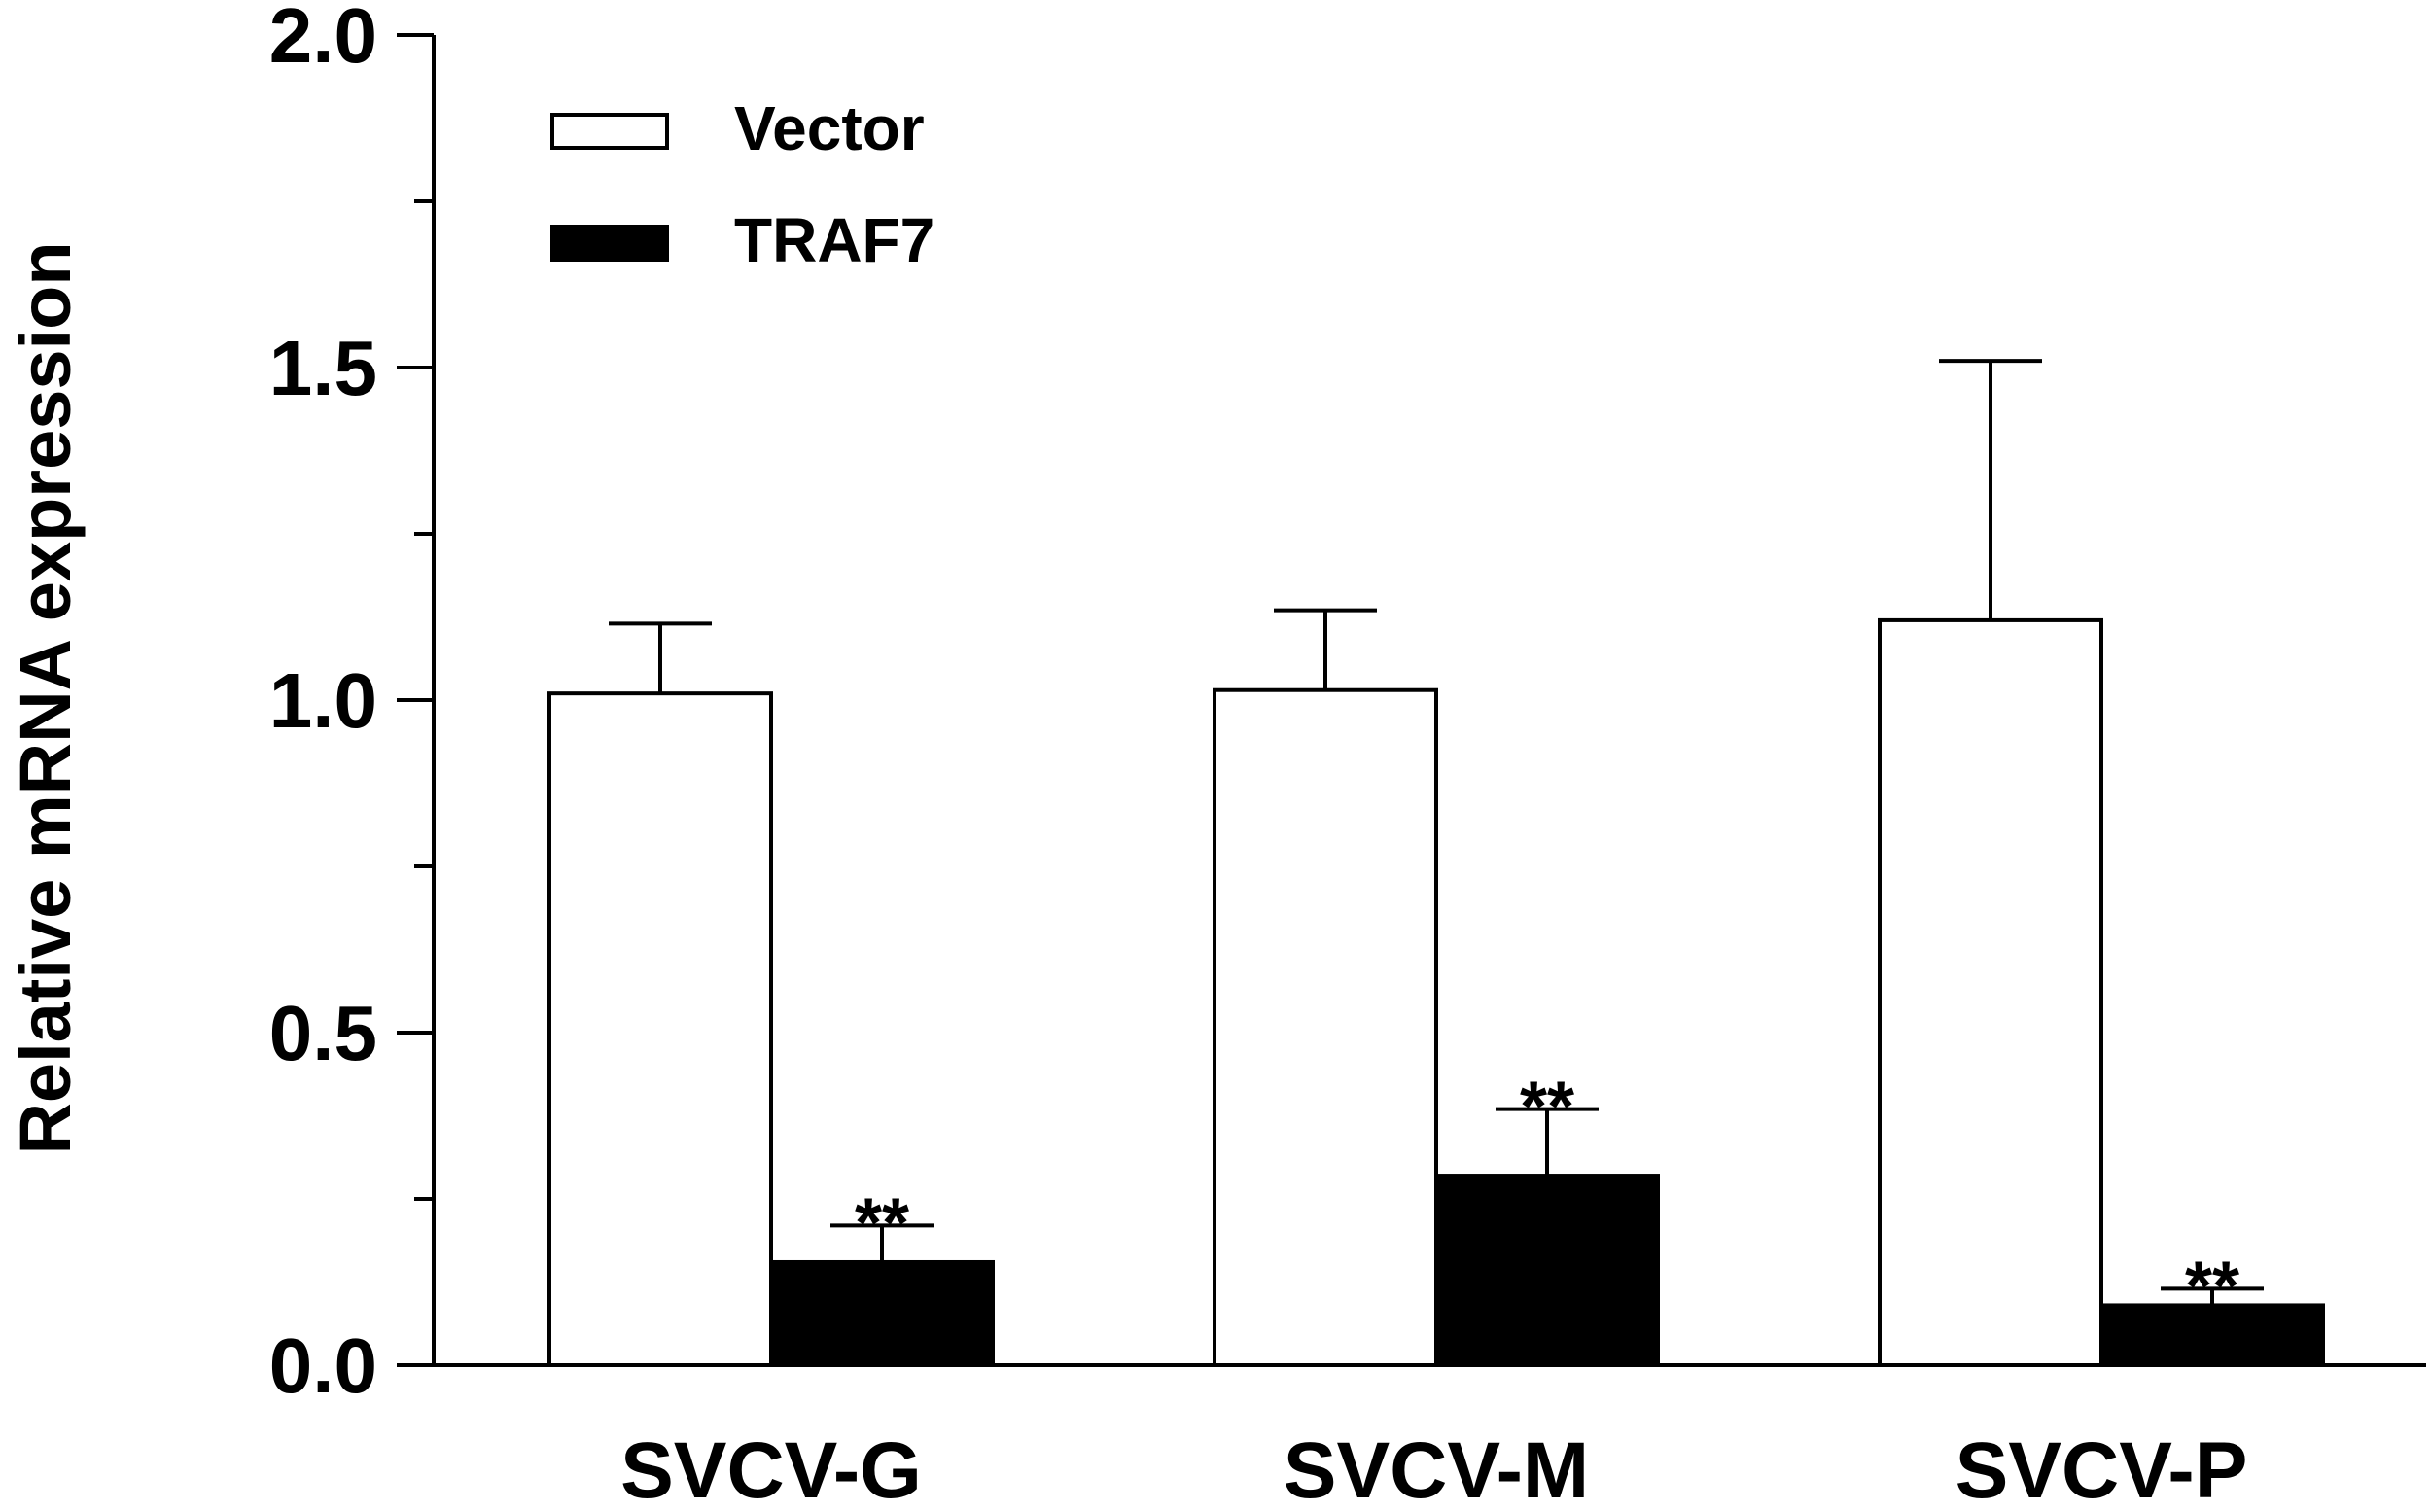  What do you see at coordinates (1547, 1271) in the screenshot?
I see `bar-traf7-svcv-m` at bounding box center [1547, 1271].